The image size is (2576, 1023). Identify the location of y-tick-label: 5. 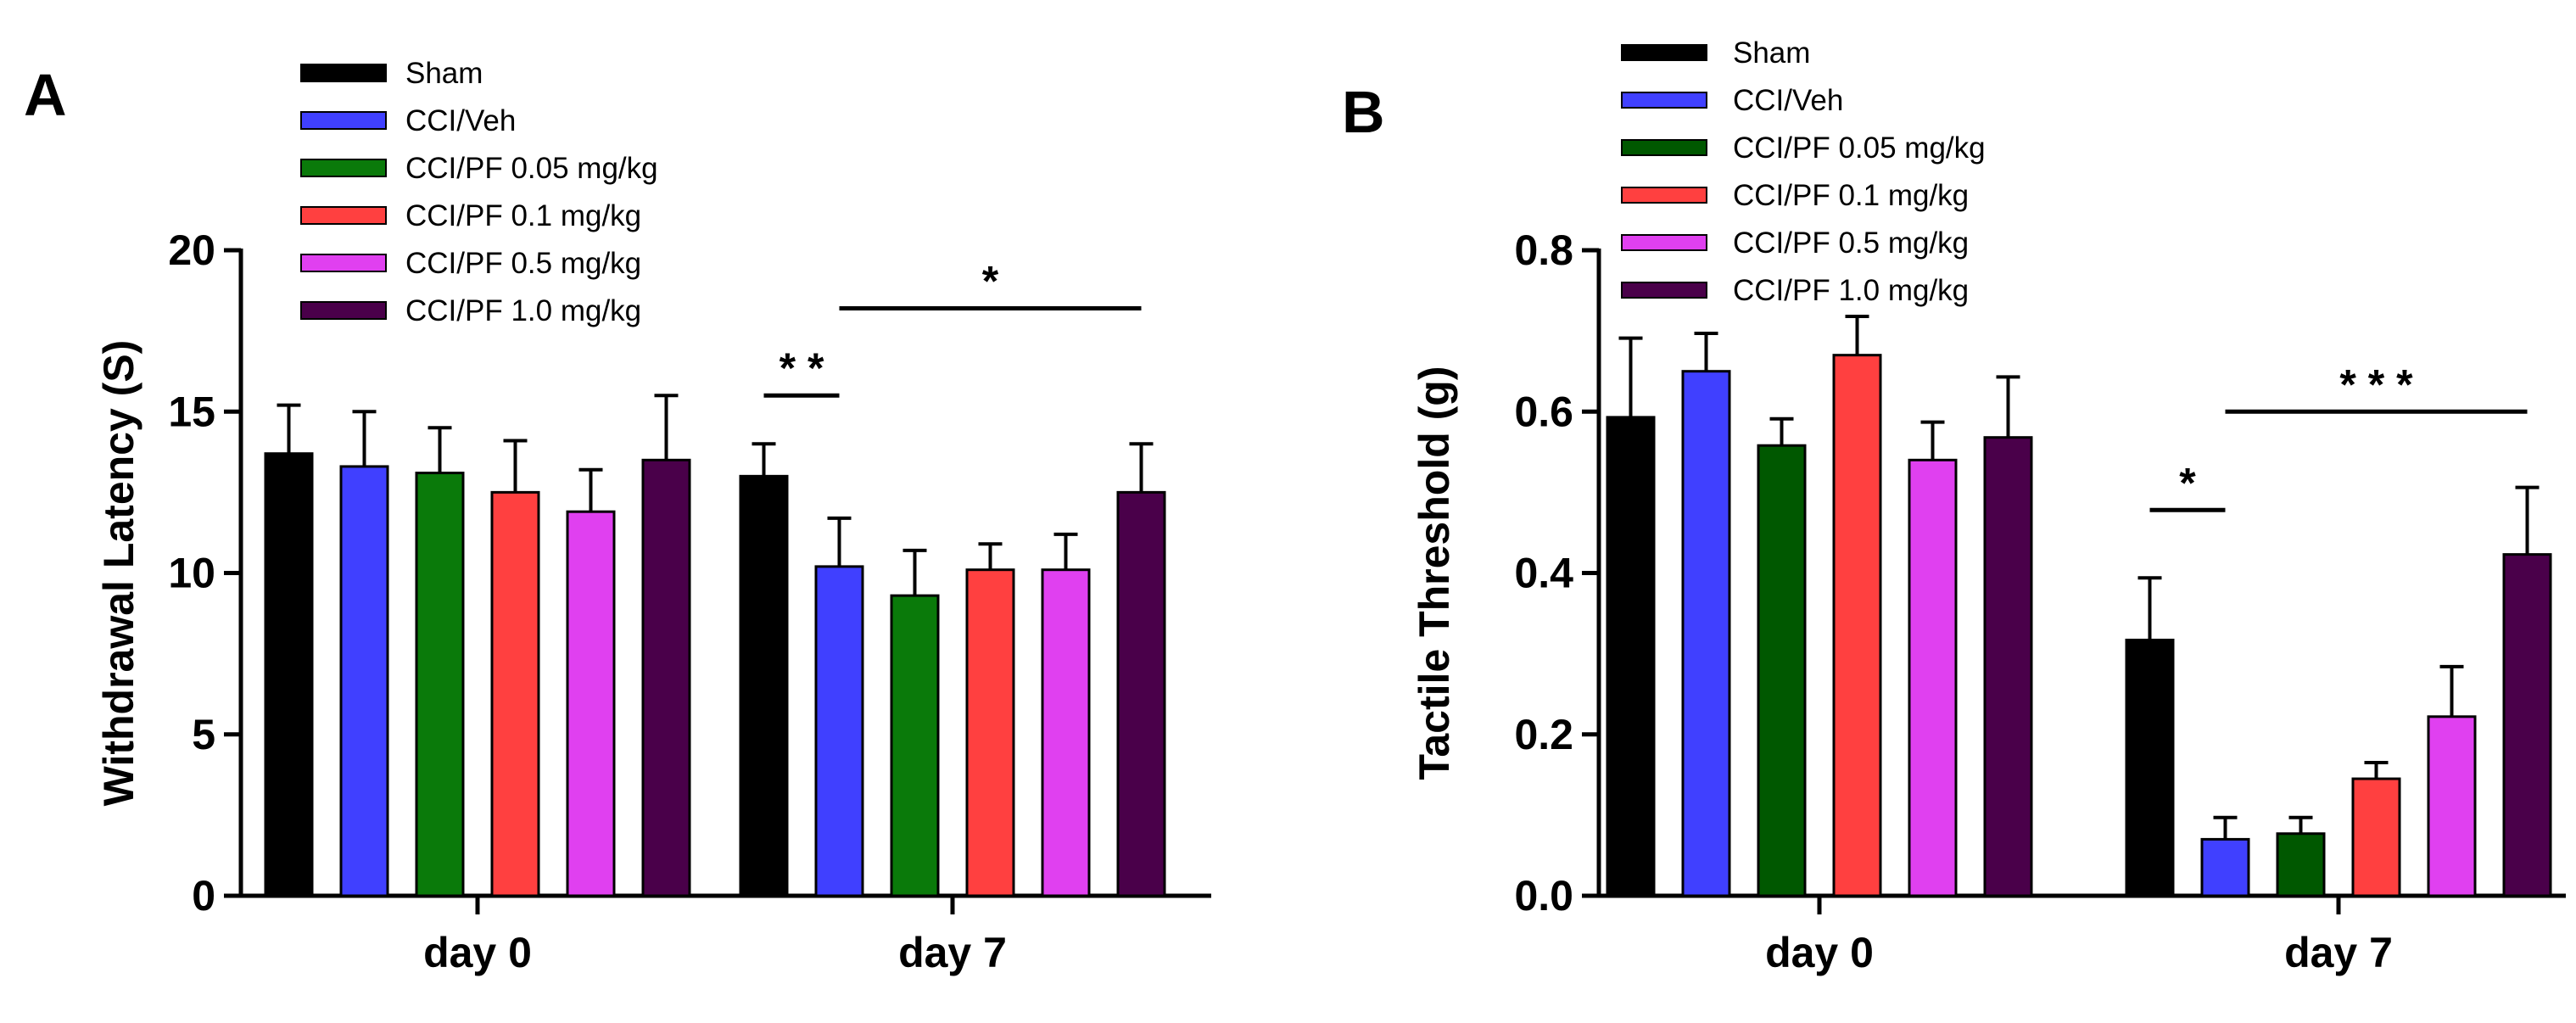
(203, 735).